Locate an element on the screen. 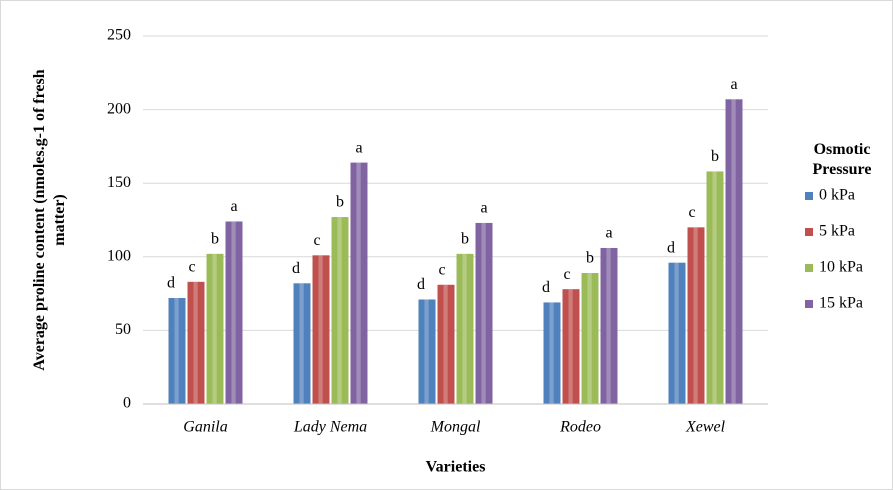 This screenshot has width=893, height=490. y-tick-label: 150 is located at coordinates (119, 182).